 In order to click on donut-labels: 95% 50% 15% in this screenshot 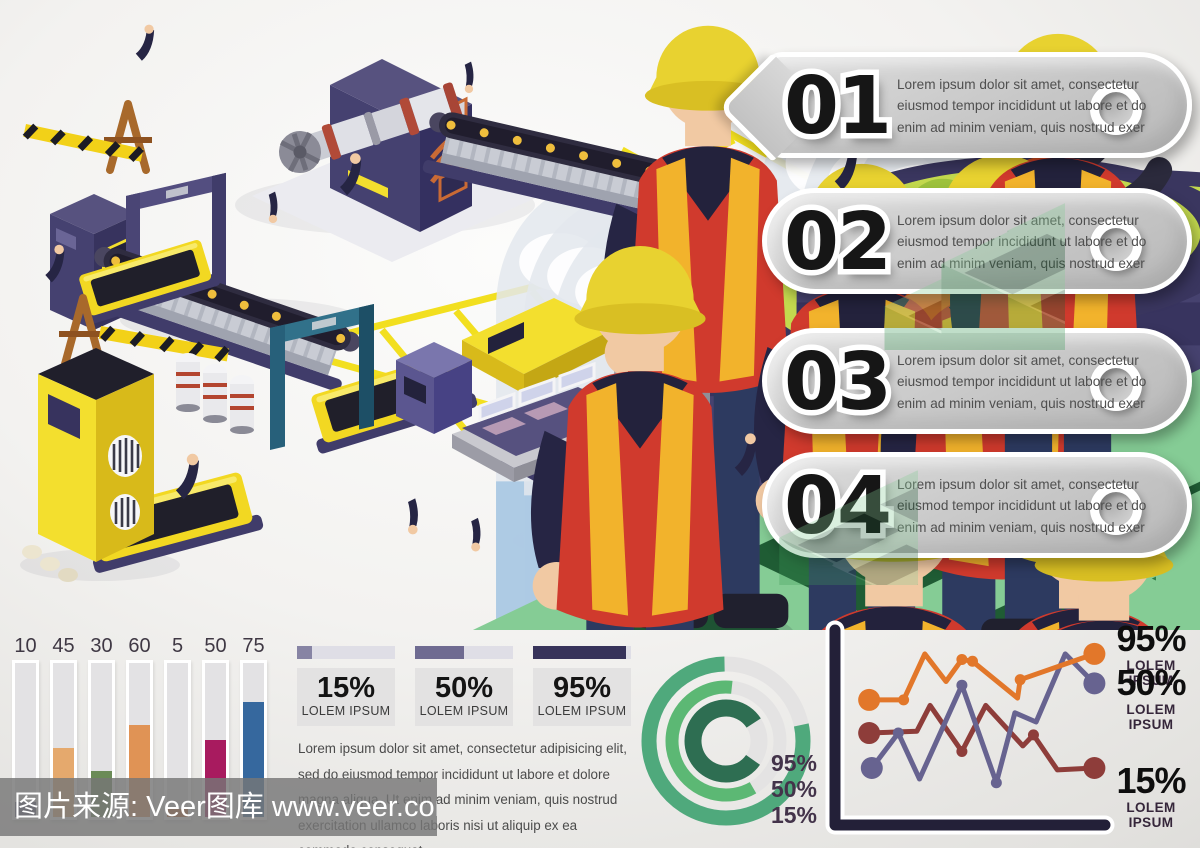, I will do `click(793, 789)`.